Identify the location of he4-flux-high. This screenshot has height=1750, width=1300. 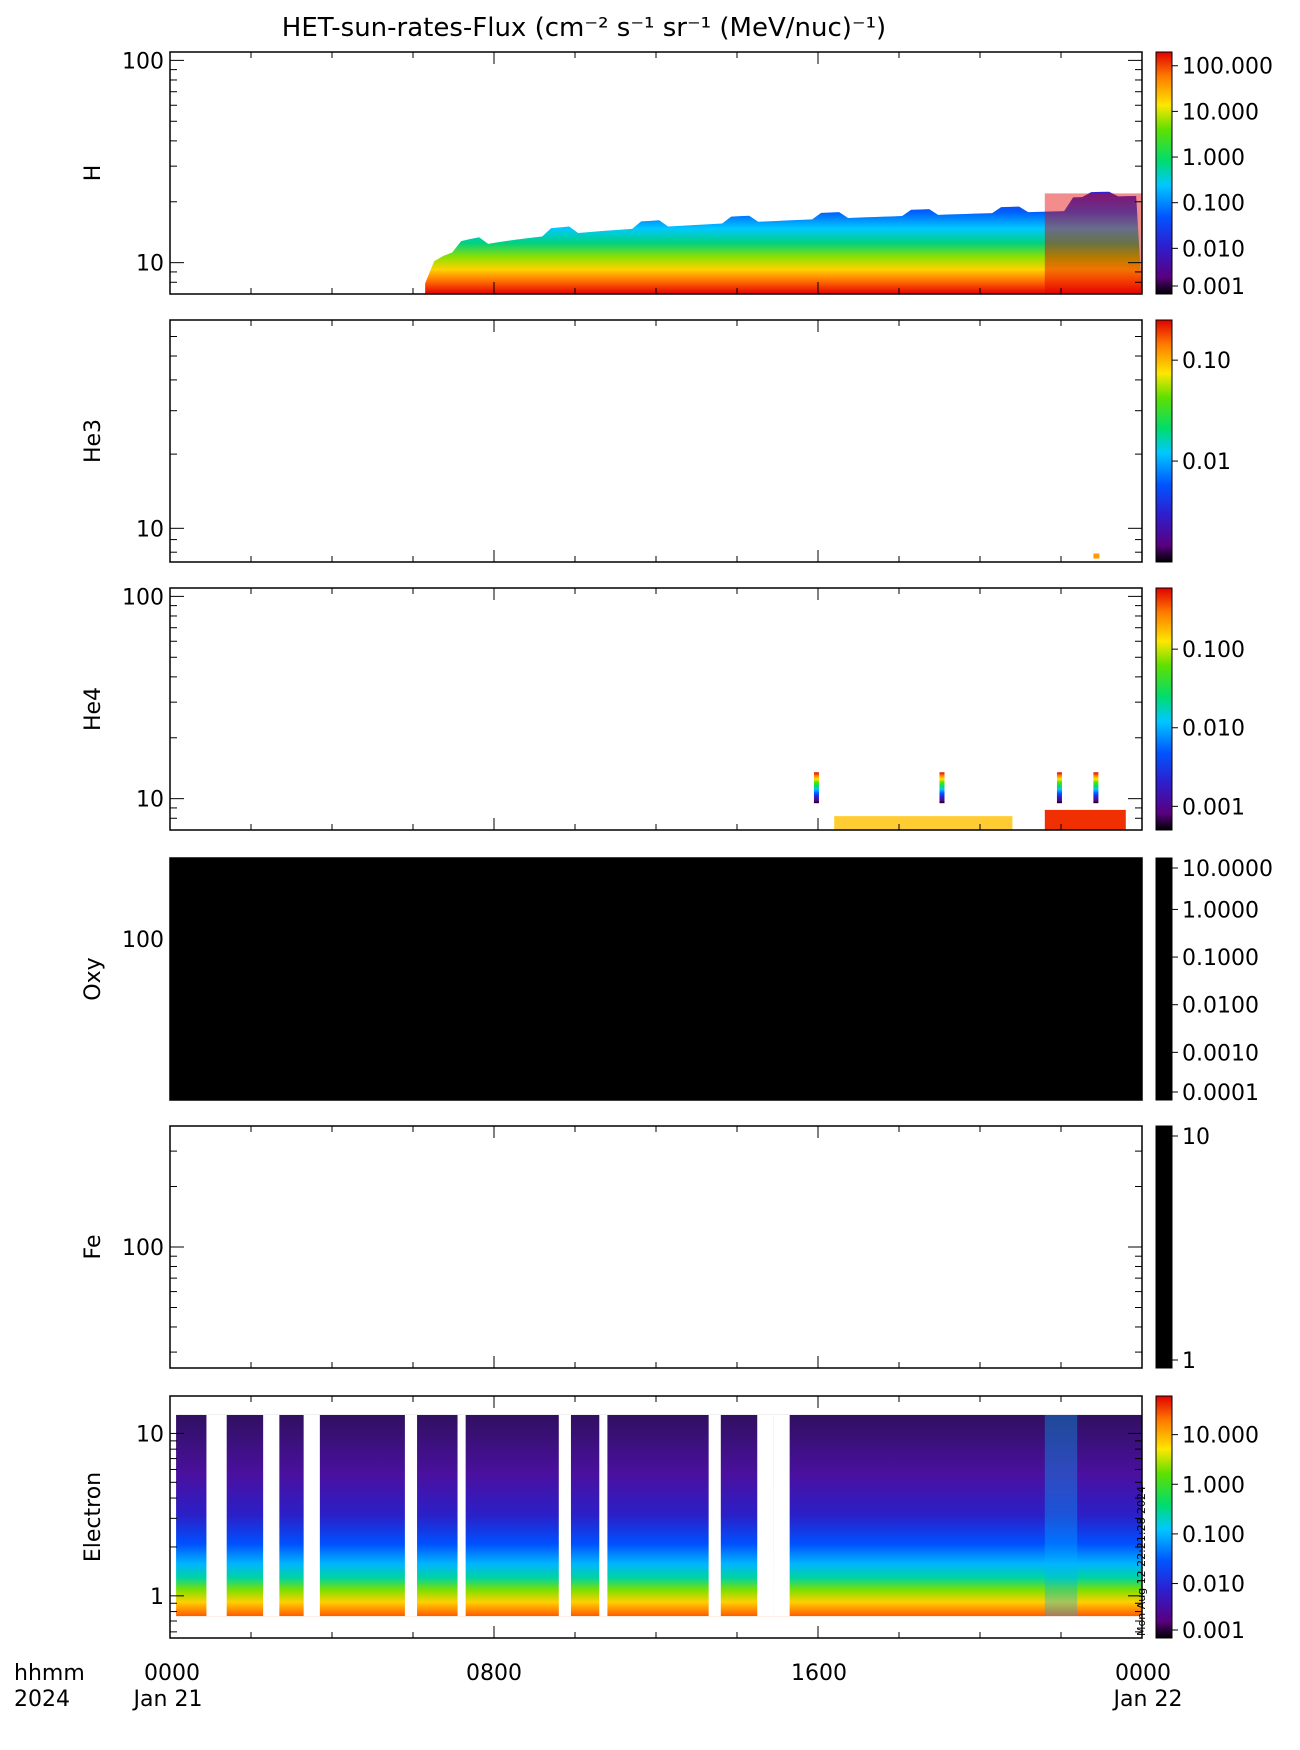
(1085, 819).